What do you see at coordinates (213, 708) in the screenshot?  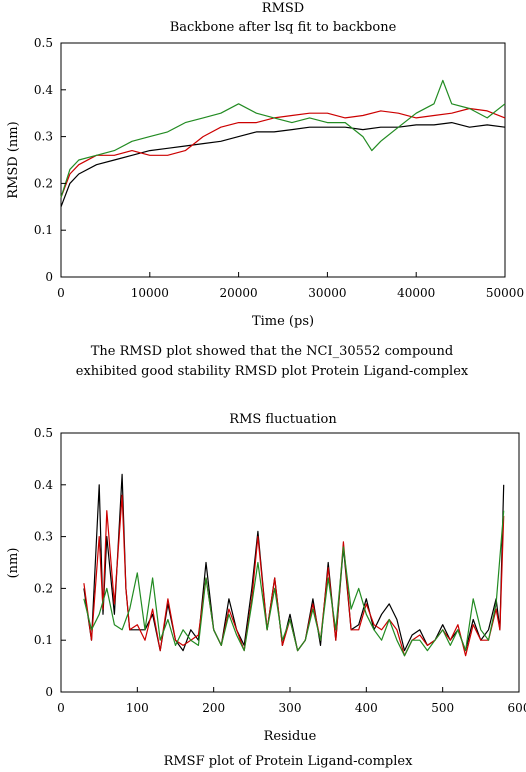 I see `rmsf-x-tick-label: 200` at bounding box center [213, 708].